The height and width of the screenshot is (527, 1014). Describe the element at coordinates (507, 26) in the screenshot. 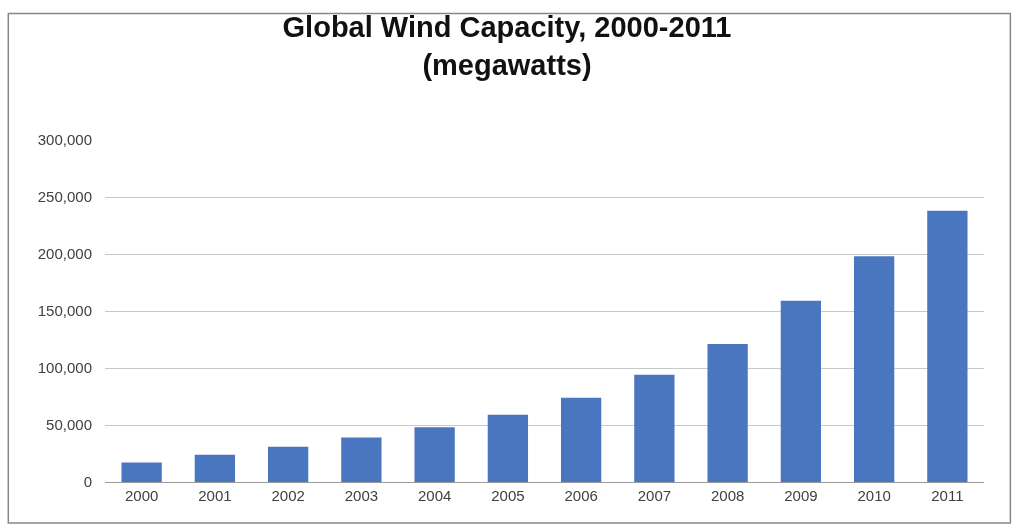

I see `chart-title: Global Wind Capacity, 2000-2011` at that location.